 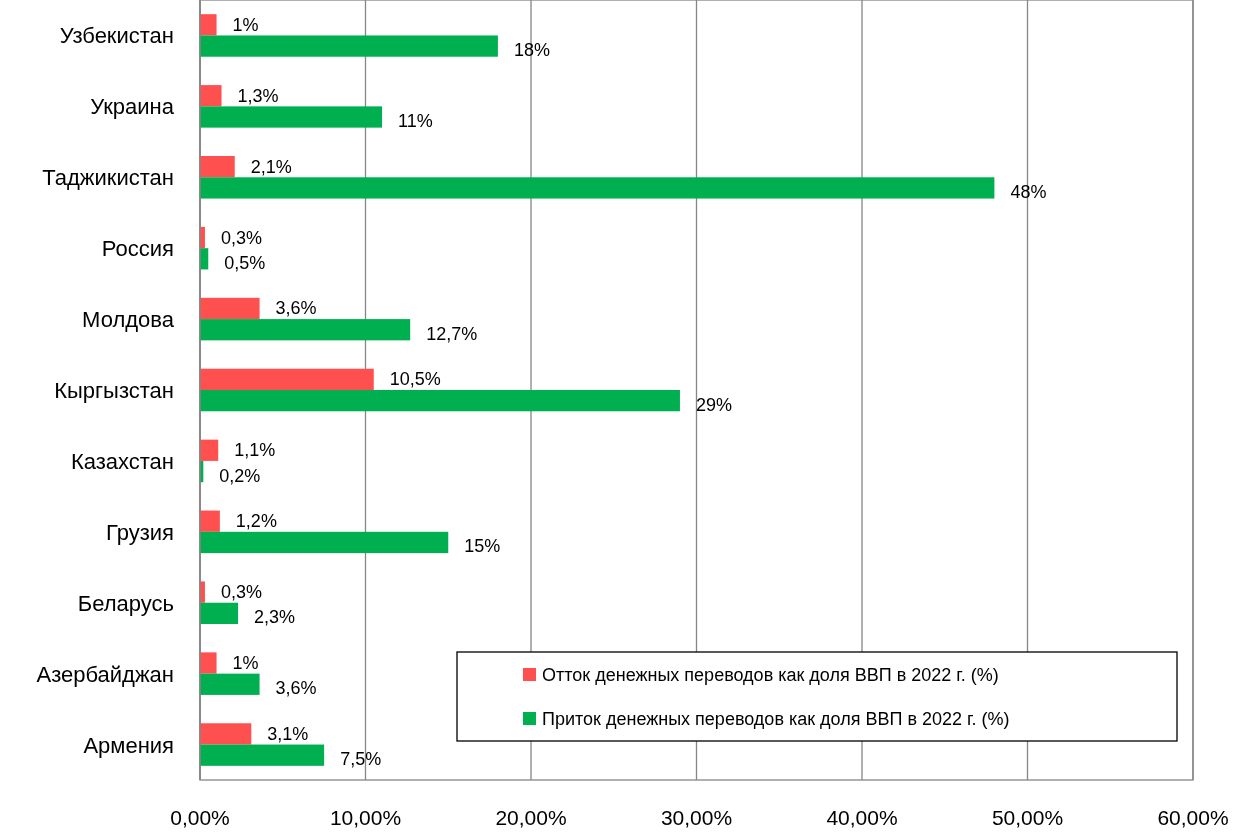 What do you see at coordinates (271, 166) in the screenshot?
I see `data-label: 2,1%` at bounding box center [271, 166].